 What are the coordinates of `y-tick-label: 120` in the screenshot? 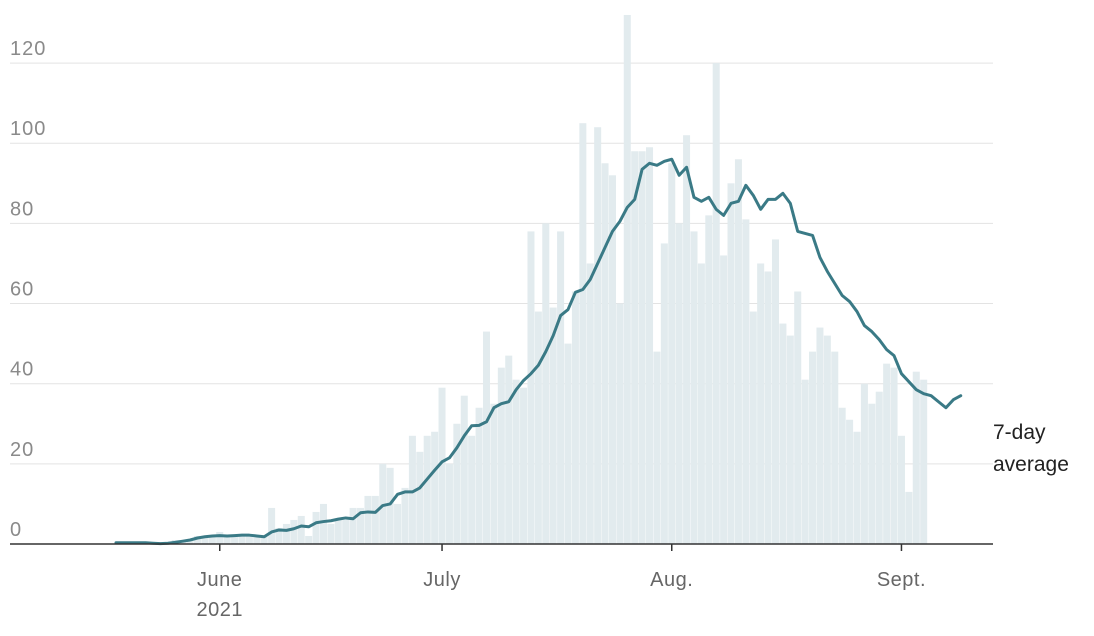 It's located at (28, 49).